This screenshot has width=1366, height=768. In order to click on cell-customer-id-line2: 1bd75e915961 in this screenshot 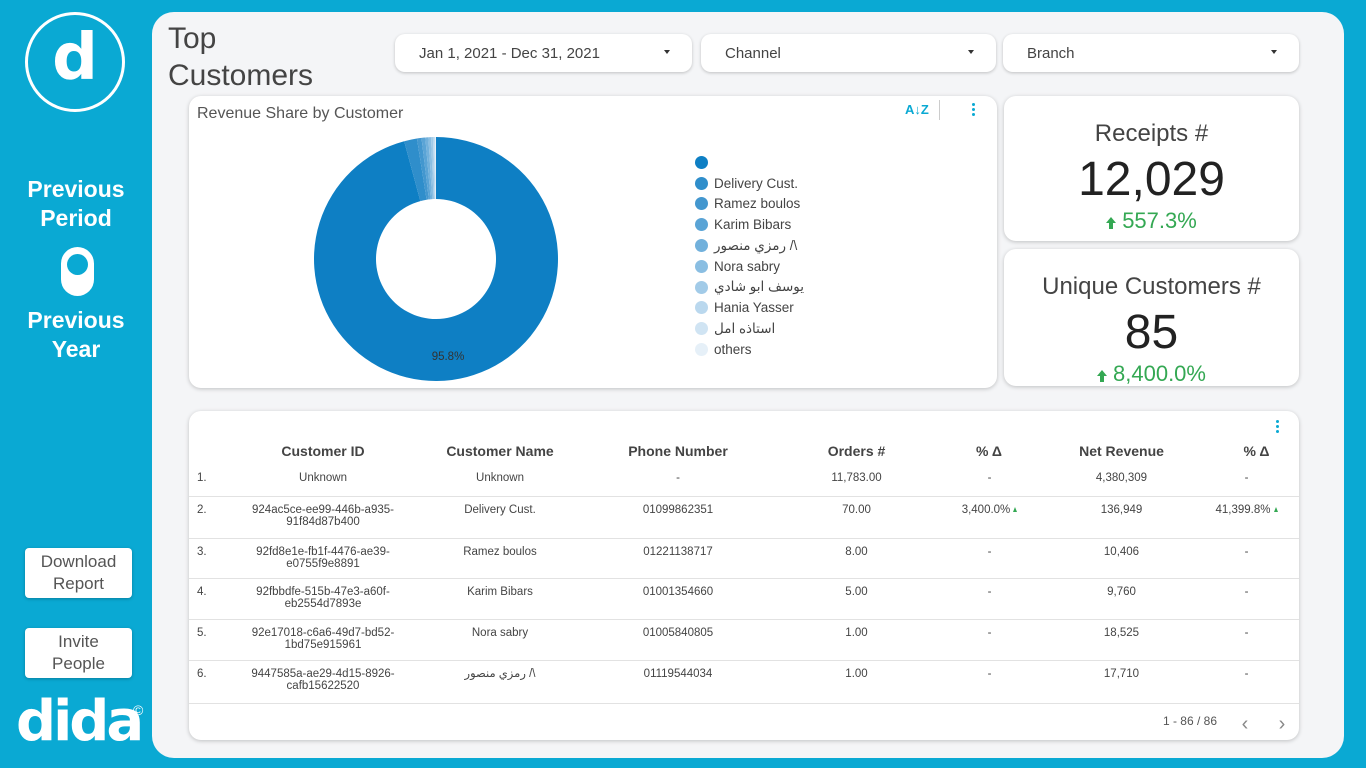, I will do `click(323, 644)`.